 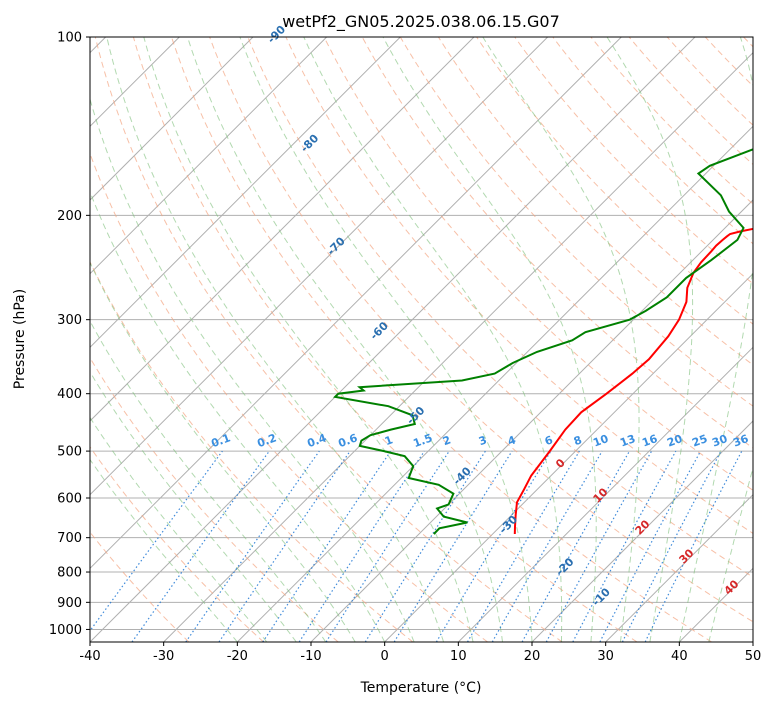 I want to click on dry-adiabat--20, so click(x=177, y=544).